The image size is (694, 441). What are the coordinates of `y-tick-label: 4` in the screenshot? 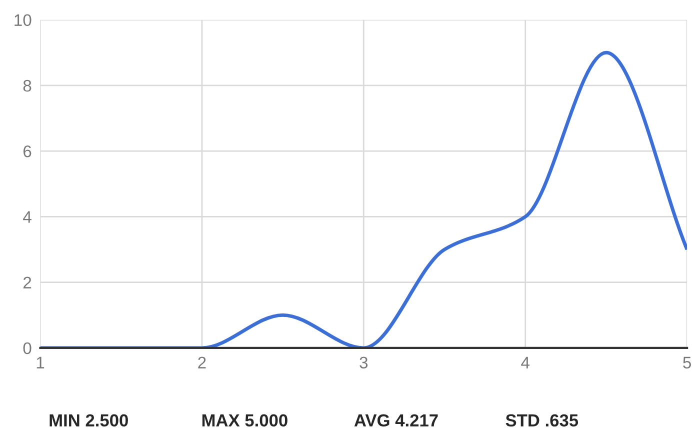 It's located at (27, 217).